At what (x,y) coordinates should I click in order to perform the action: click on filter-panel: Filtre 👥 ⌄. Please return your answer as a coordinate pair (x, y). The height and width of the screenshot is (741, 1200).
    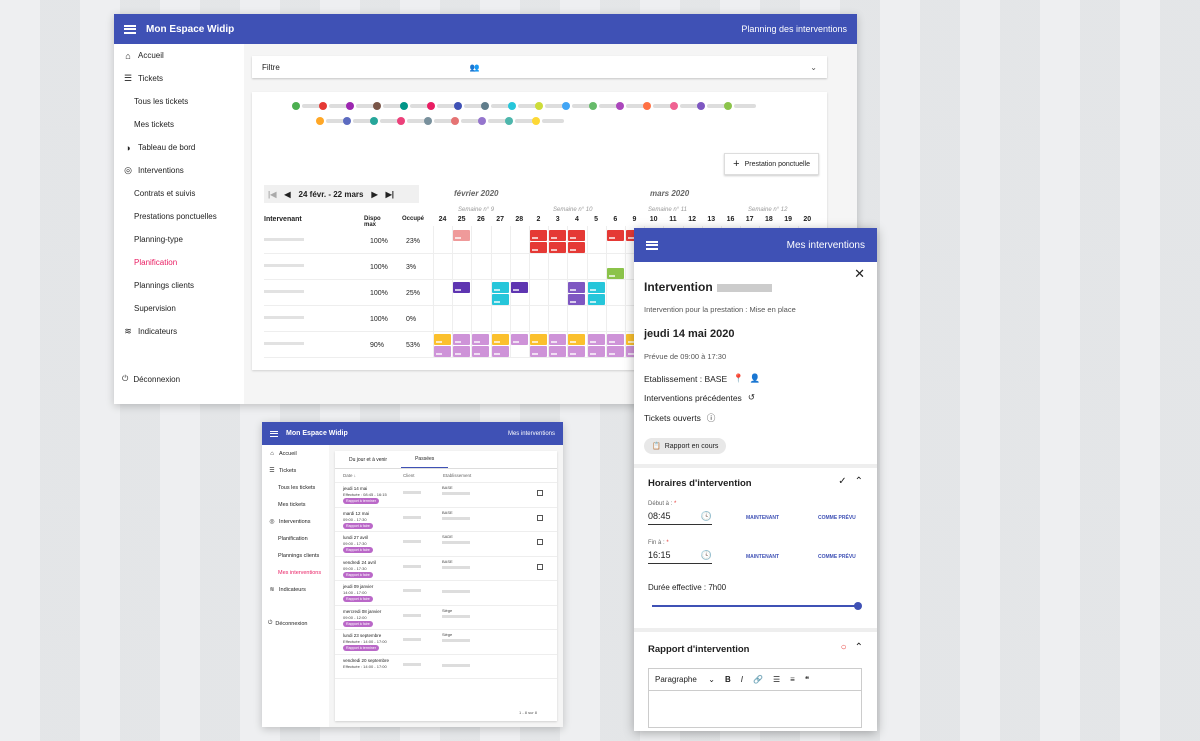
    Looking at the image, I should click on (539, 67).